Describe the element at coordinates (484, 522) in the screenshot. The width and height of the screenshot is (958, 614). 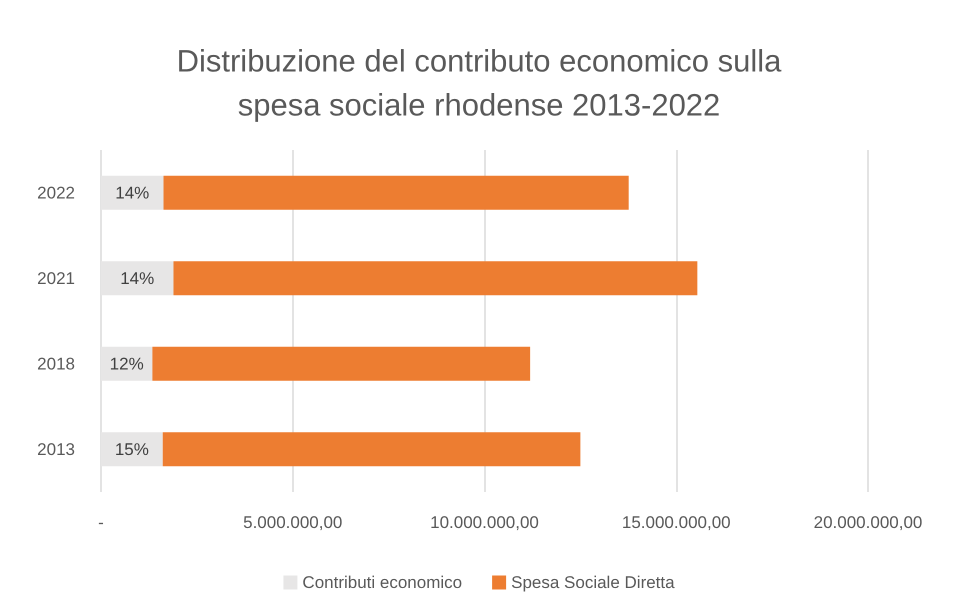
I see `x-tick-label: 10.000.000,00` at that location.